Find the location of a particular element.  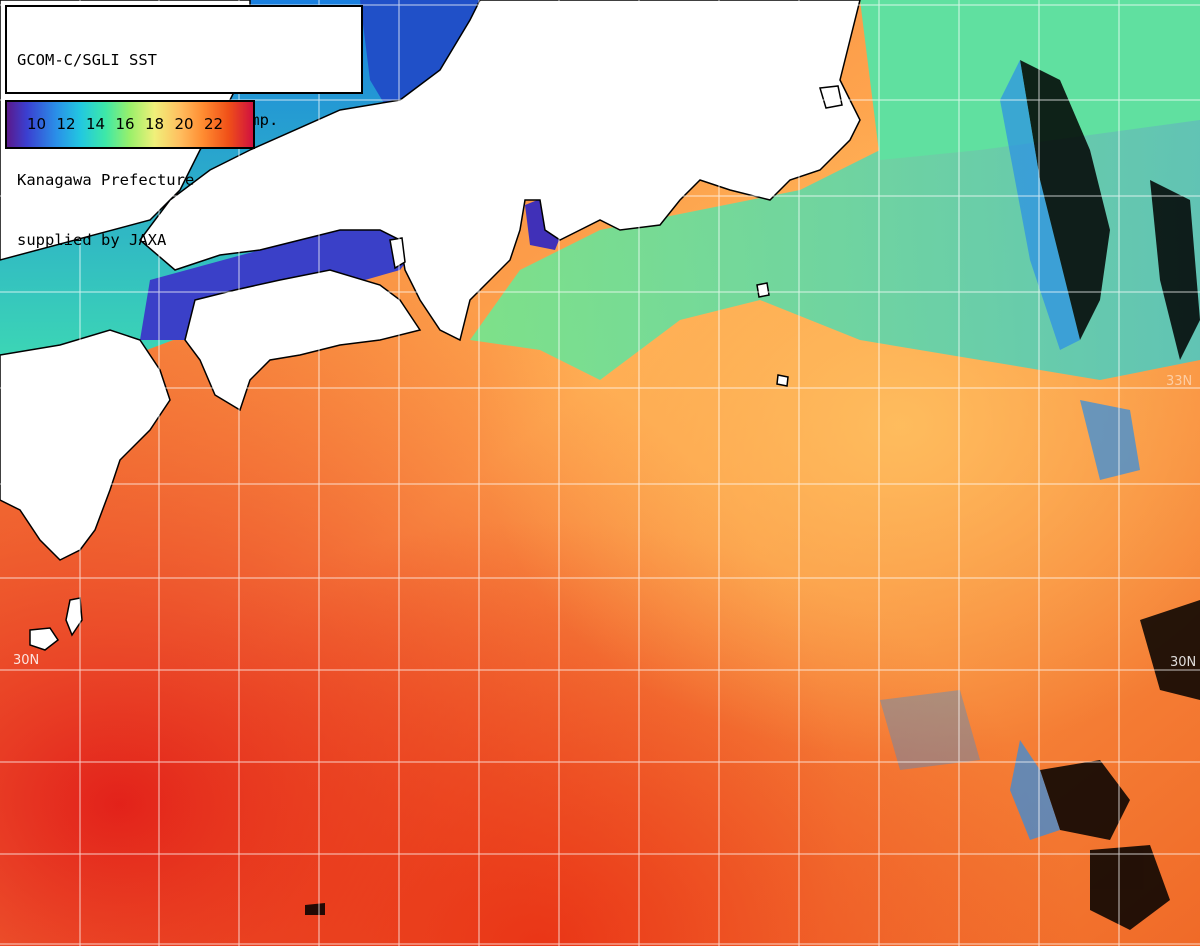

legend-label: 14 is located at coordinates (96, 124).